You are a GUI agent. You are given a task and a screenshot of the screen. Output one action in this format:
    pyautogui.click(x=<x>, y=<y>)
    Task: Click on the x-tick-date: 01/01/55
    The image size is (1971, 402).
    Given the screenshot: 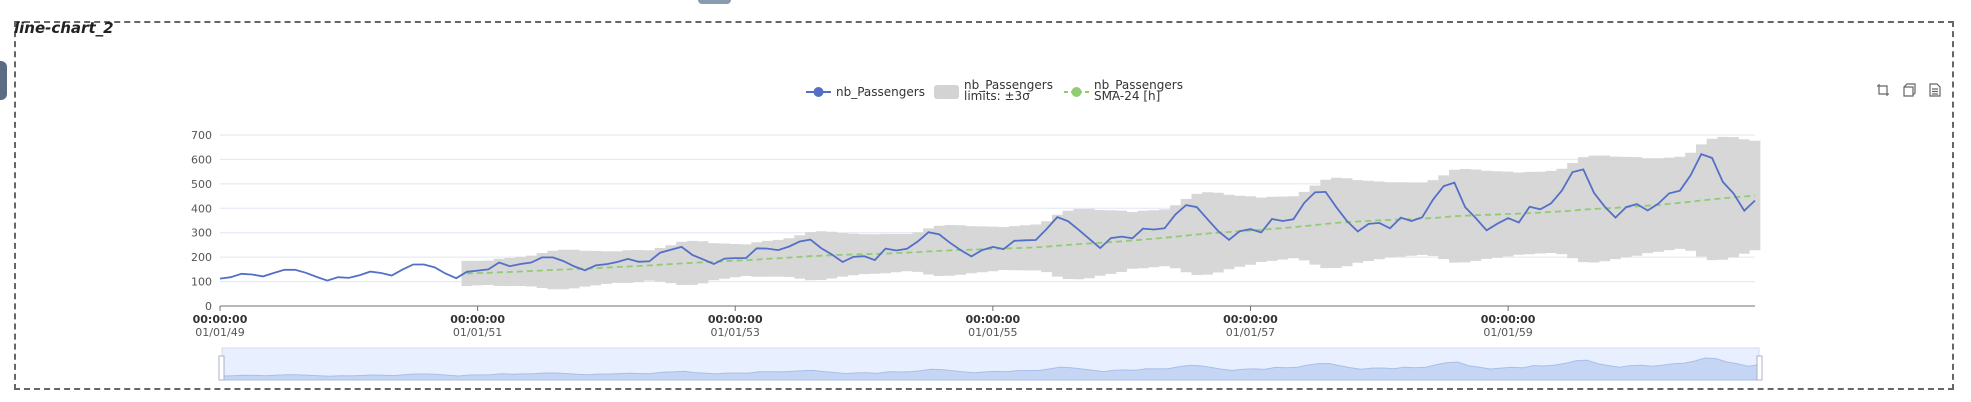 What is the action you would take?
    pyautogui.click(x=992, y=332)
    